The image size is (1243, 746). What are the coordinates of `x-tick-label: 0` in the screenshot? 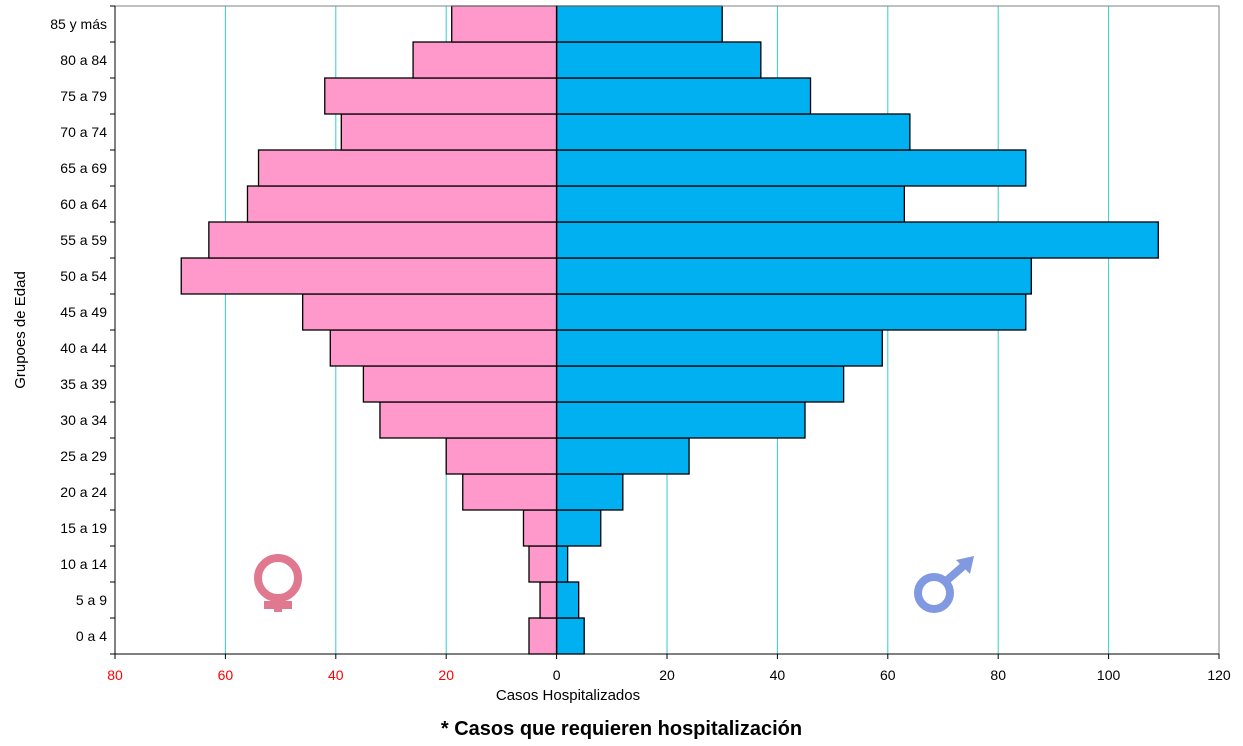 It's located at (557, 675).